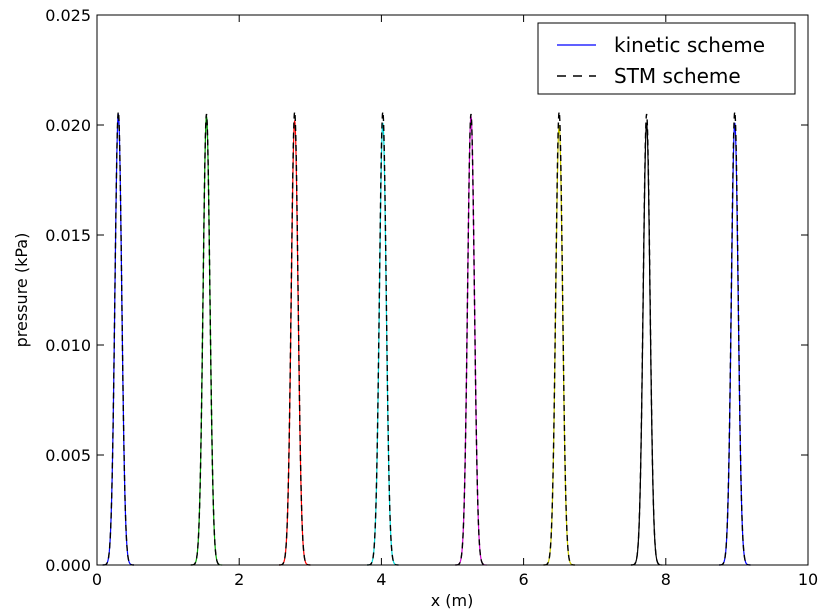 The image size is (824, 615). Describe the element at coordinates (808, 579) in the screenshot. I see `x-tick-label: 10` at that location.